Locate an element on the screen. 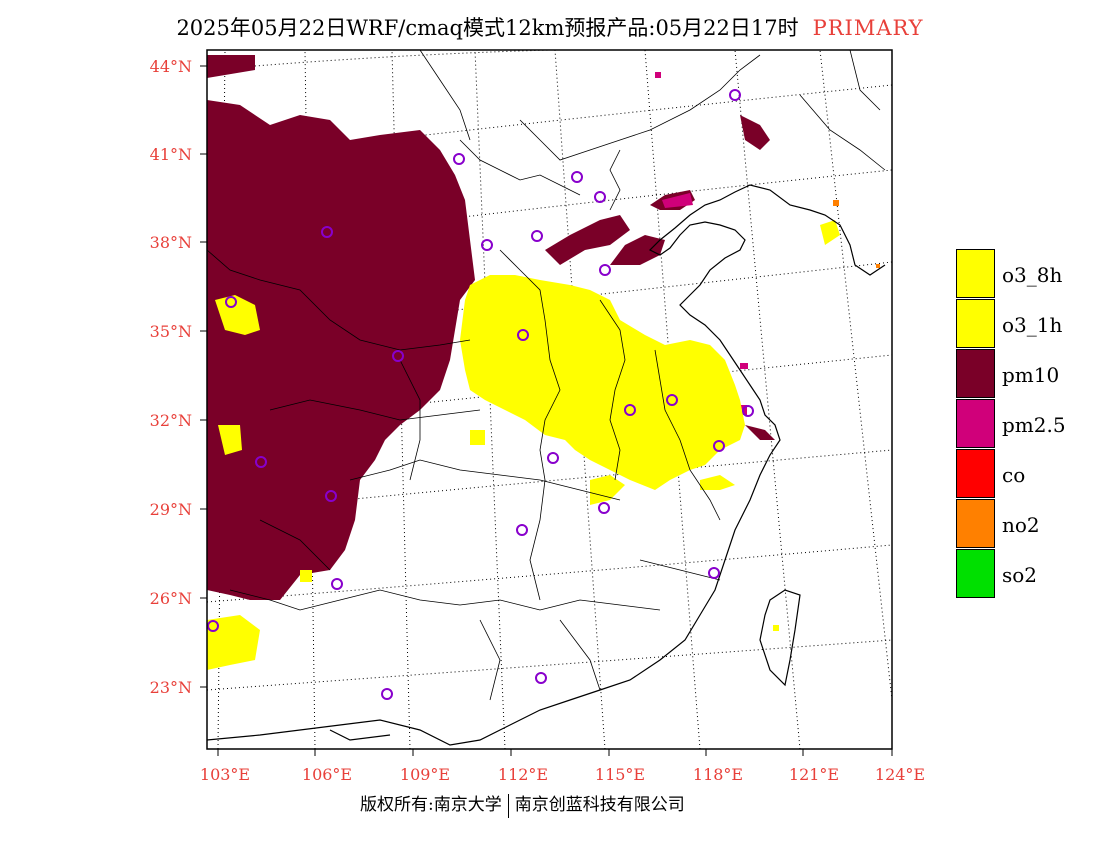  legend-label: o3_8h is located at coordinates (1032, 275).